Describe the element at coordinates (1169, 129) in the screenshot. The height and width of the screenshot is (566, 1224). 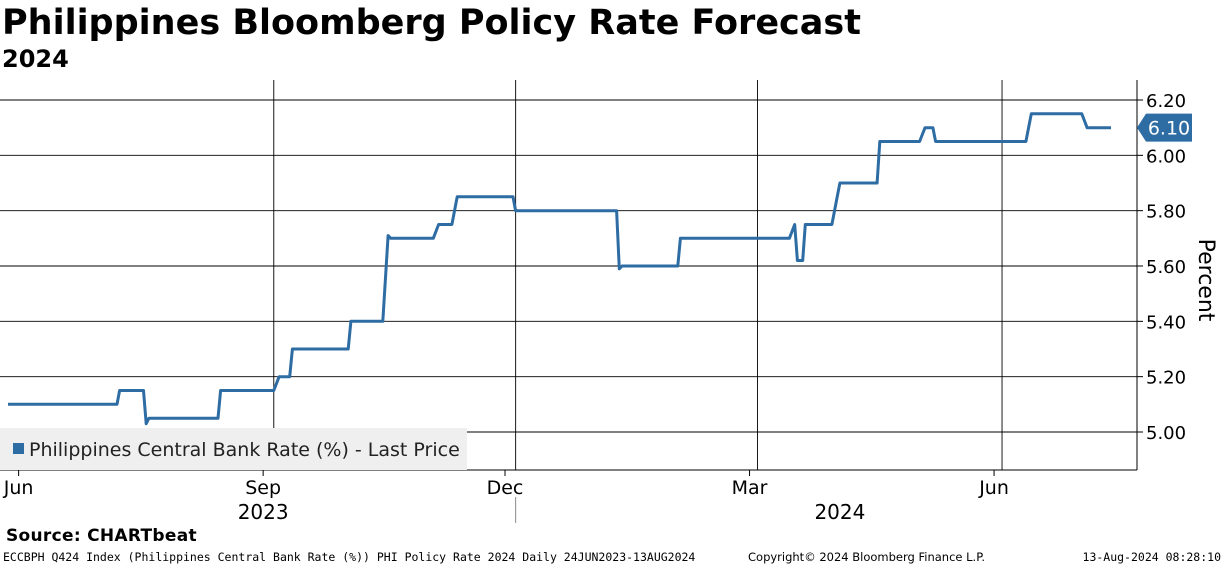
I see `last-value-label: 6.10` at that location.